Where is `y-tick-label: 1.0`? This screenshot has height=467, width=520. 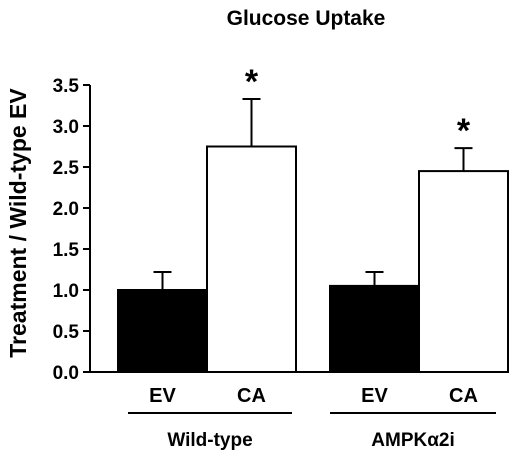 y-tick-label: 1.0 is located at coordinates (66, 291).